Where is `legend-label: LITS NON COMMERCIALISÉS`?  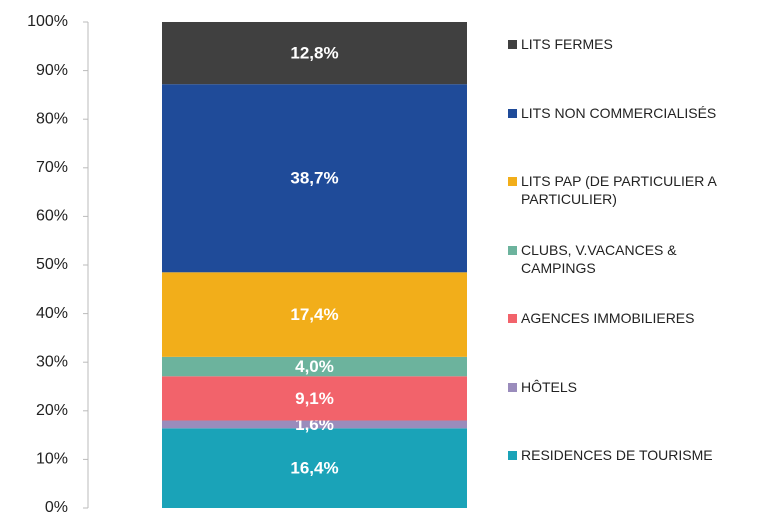
legend-label: LITS NON COMMERCIALISÉS is located at coordinates (619, 112).